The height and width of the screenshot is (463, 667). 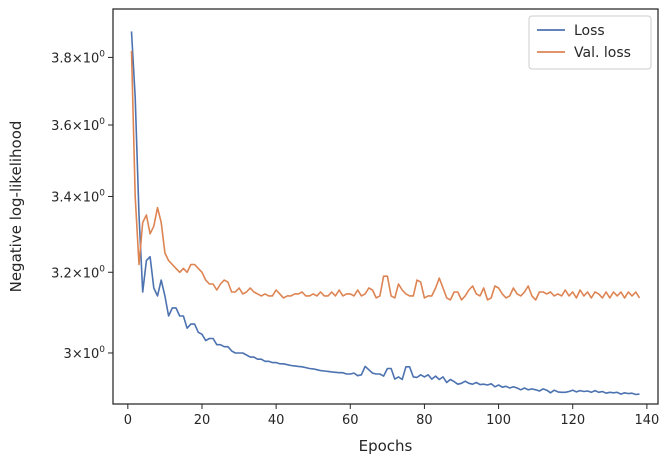 What do you see at coordinates (572, 420) in the screenshot?
I see `x-tick-label: 120` at bounding box center [572, 420].